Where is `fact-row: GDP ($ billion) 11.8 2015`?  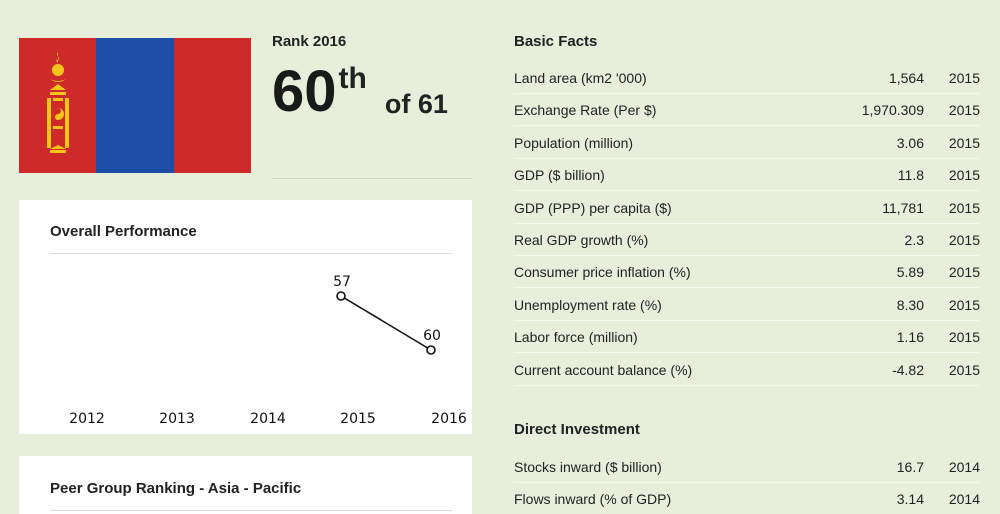 fact-row: GDP ($ billion) 11.8 2015 is located at coordinates (747, 175).